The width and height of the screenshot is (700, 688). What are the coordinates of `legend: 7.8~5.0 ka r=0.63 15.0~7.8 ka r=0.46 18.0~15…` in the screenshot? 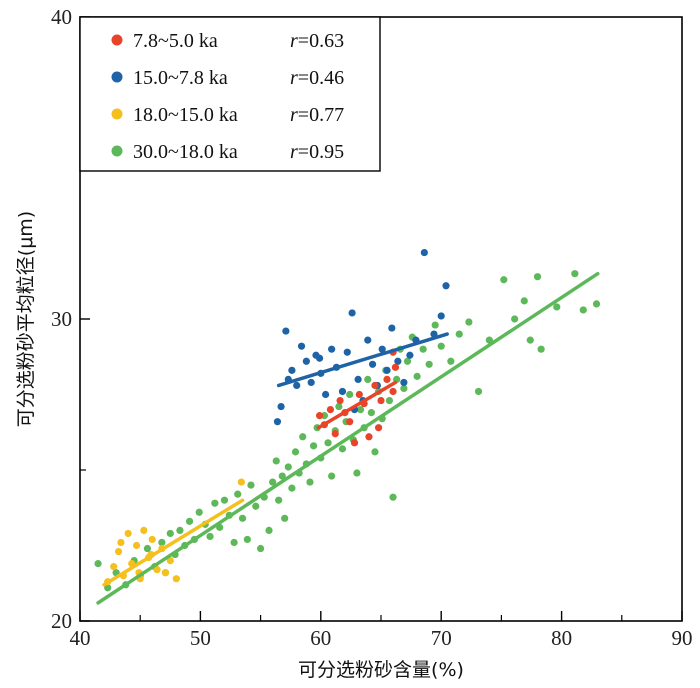 It's located at (230, 94).